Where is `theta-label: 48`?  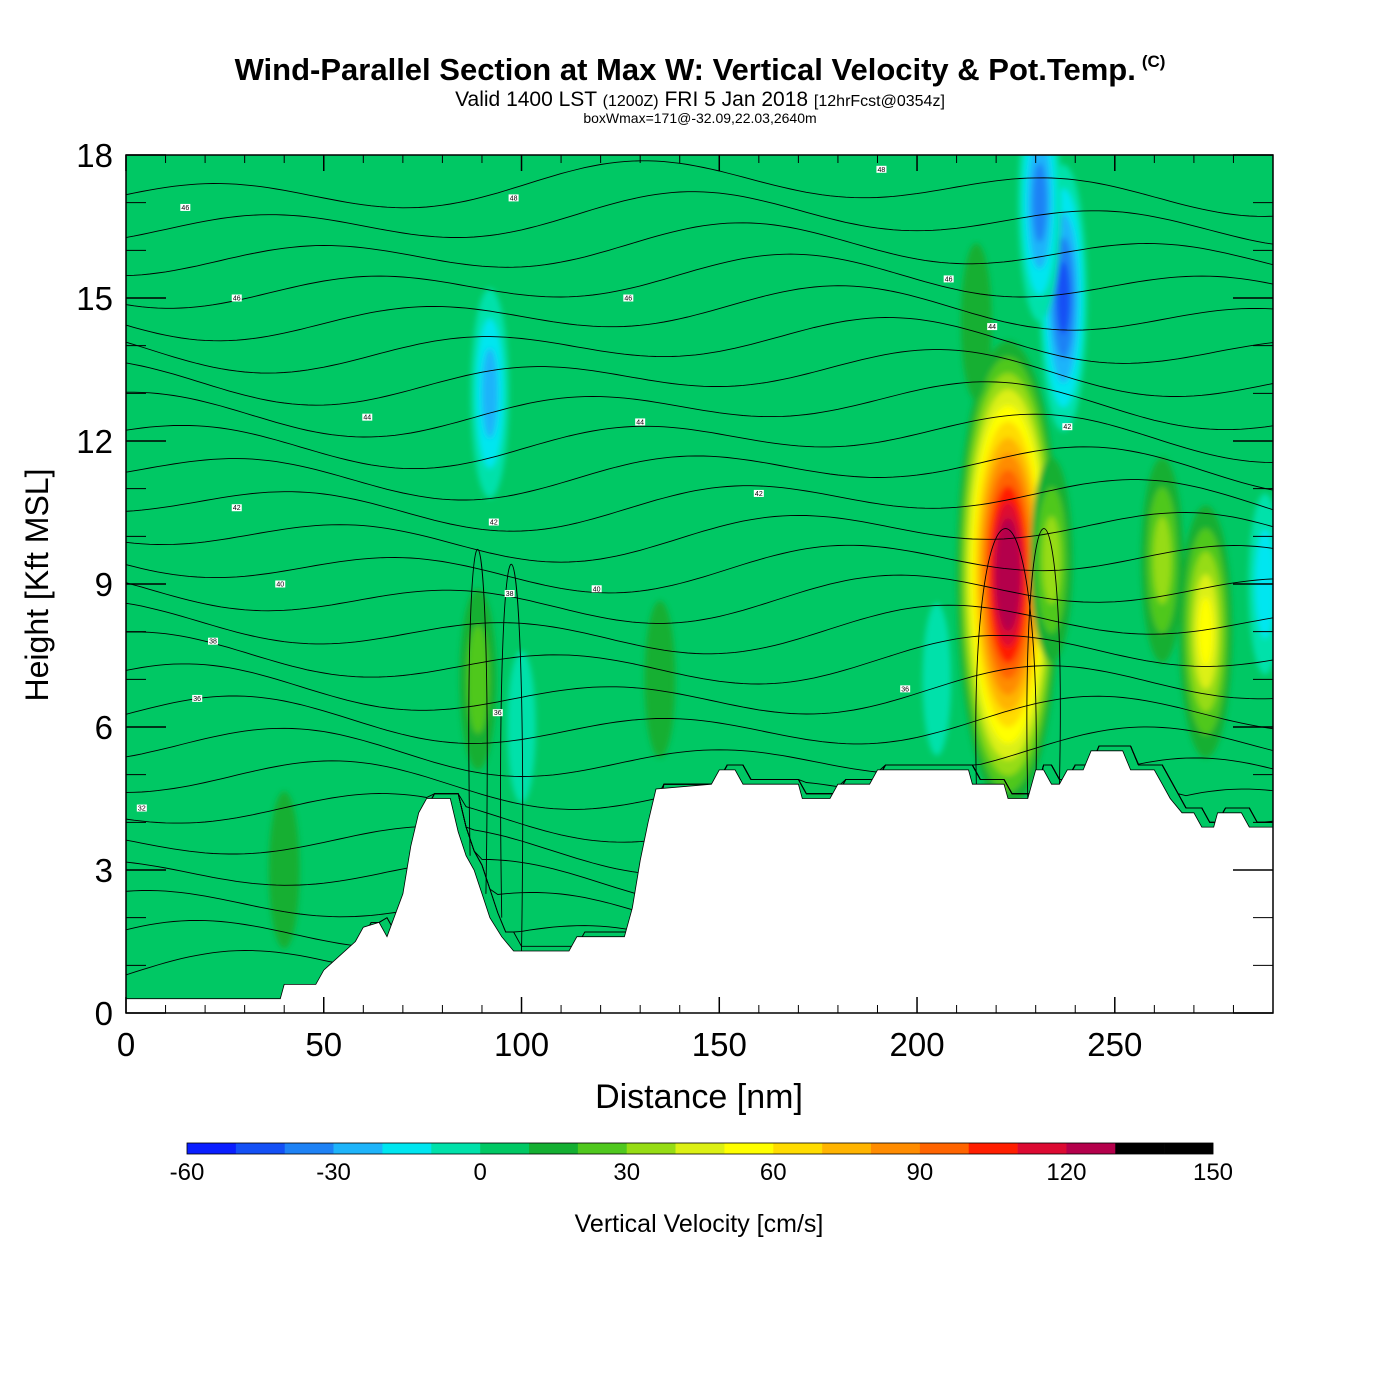 theta-label: 48 is located at coordinates (882, 170).